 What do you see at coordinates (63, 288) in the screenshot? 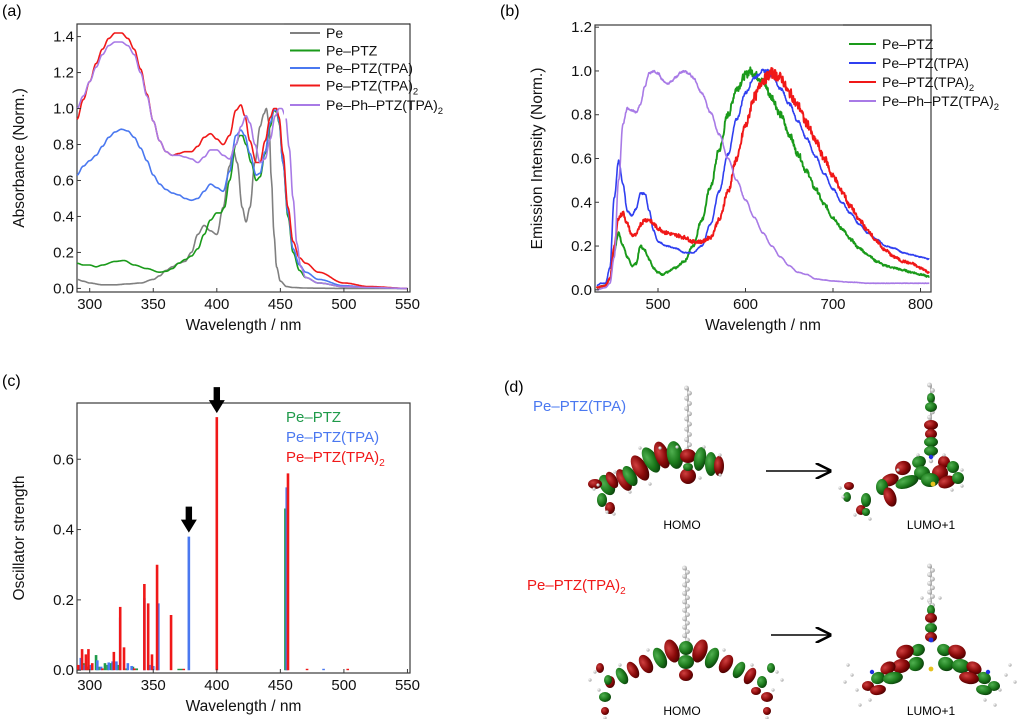
I see `y-tick-label: 0.0` at bounding box center [63, 288].